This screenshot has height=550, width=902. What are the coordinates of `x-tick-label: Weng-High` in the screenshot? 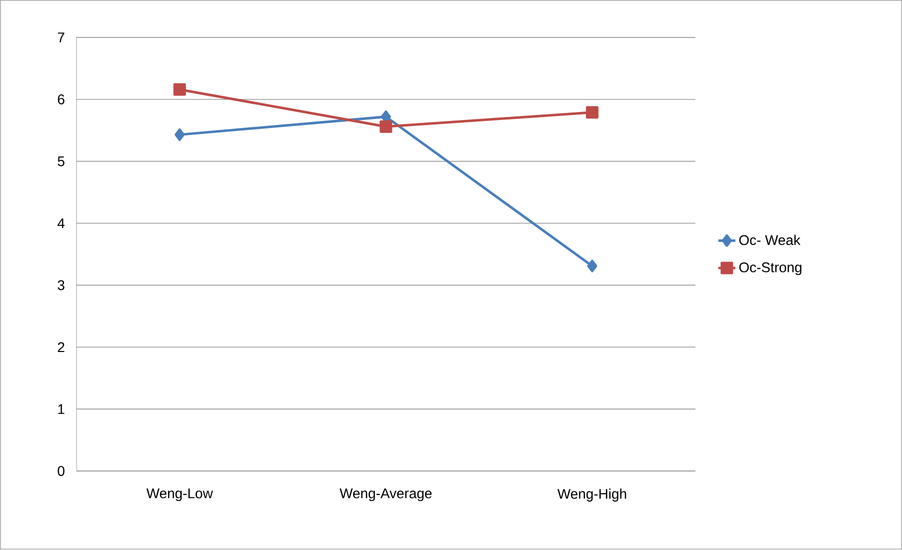 It's located at (591, 495).